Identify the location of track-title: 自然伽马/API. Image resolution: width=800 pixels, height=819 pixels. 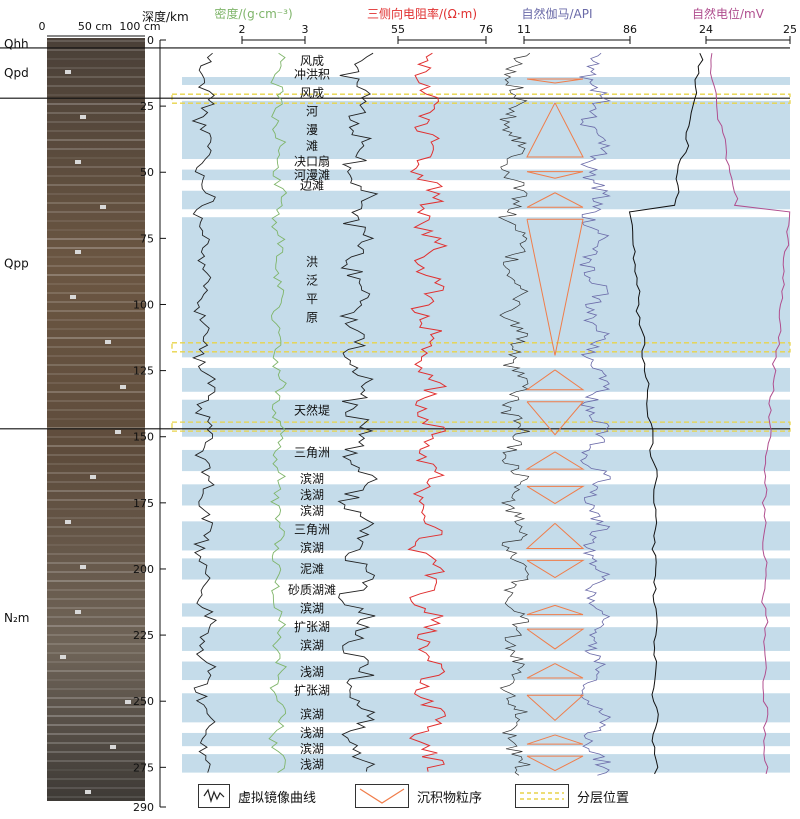
(556, 13).